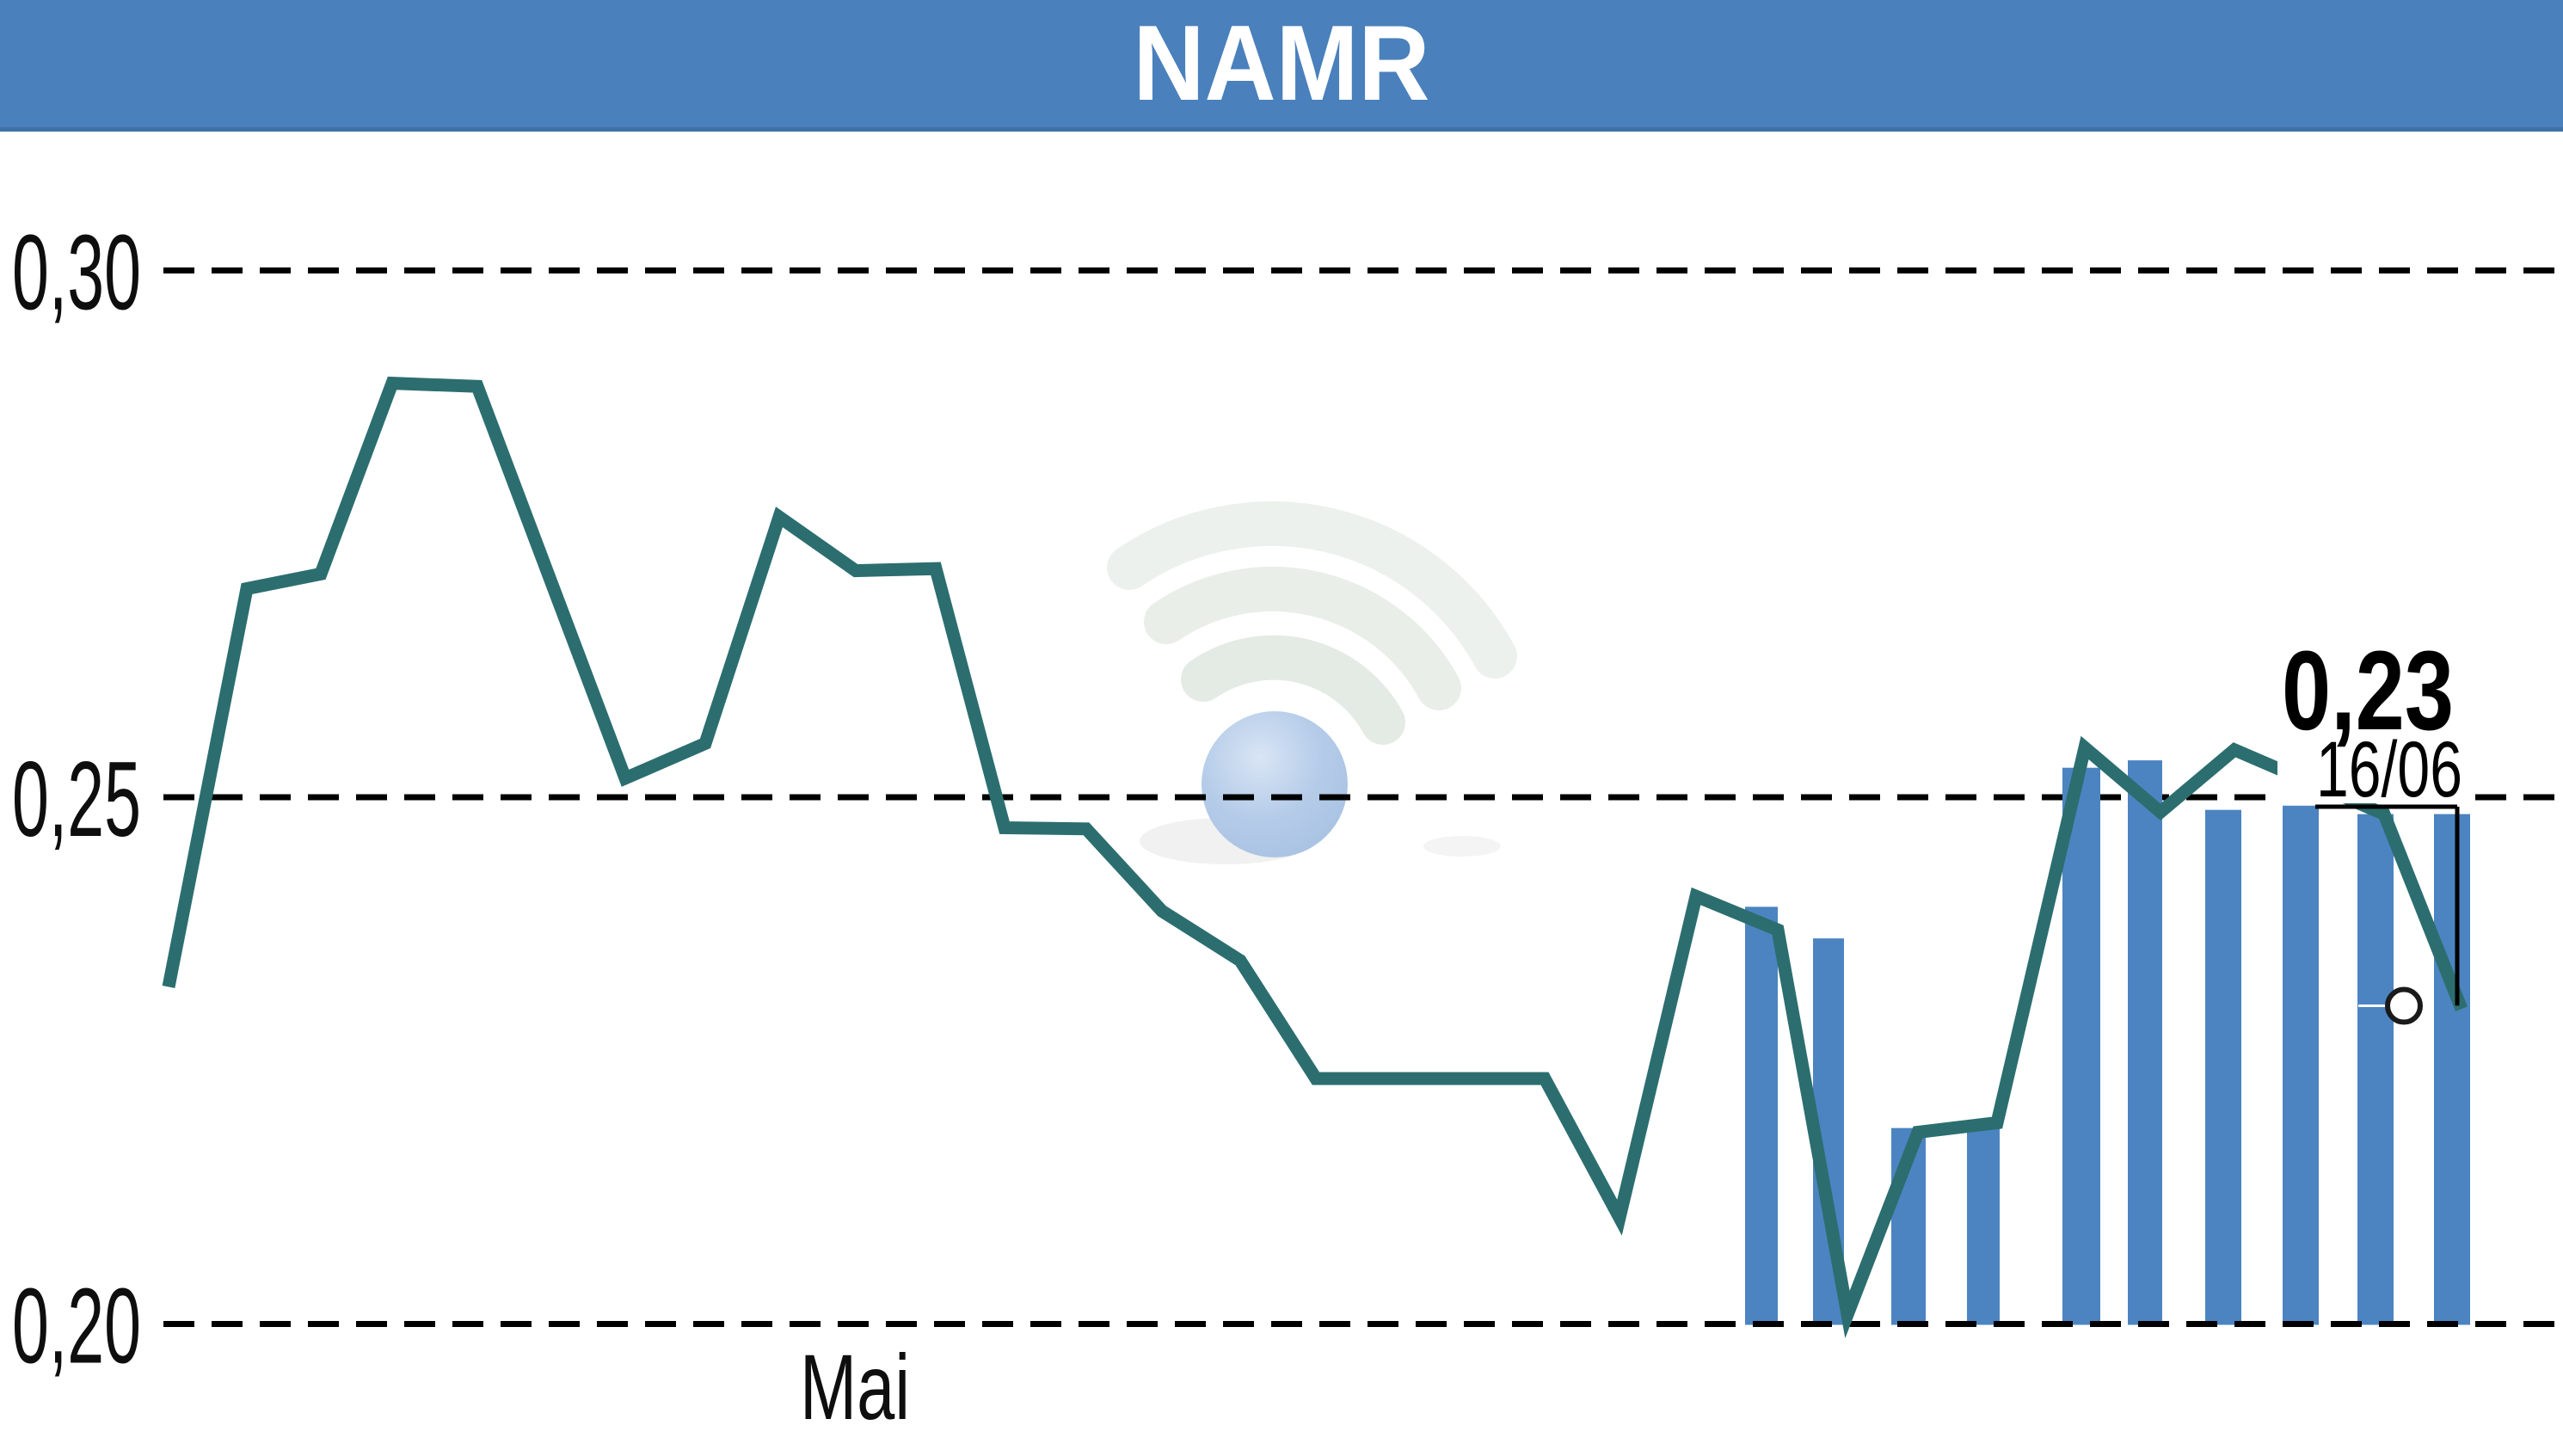  I want to click on y-tick-label: 0,20, so click(76, 1327).